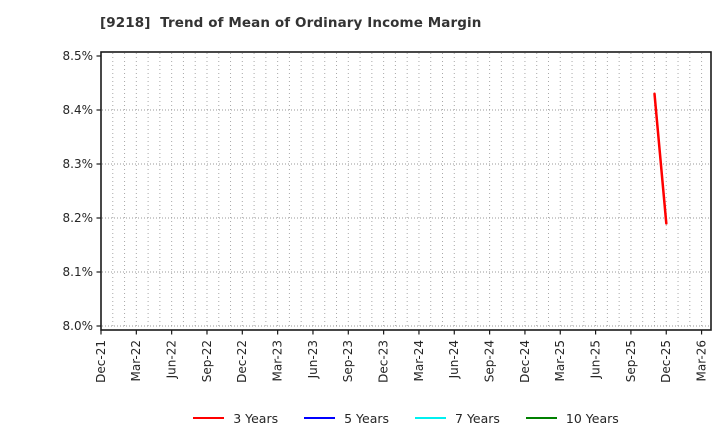  I want to click on legend-label-7-years: 7 Years, so click(477, 418).